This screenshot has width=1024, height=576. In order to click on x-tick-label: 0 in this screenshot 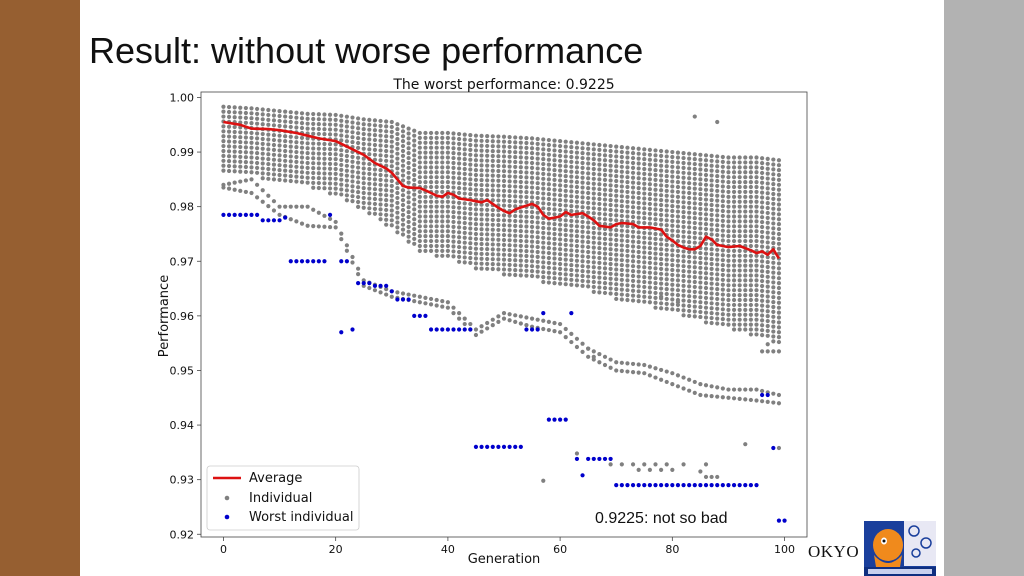, I will do `click(223, 549)`.